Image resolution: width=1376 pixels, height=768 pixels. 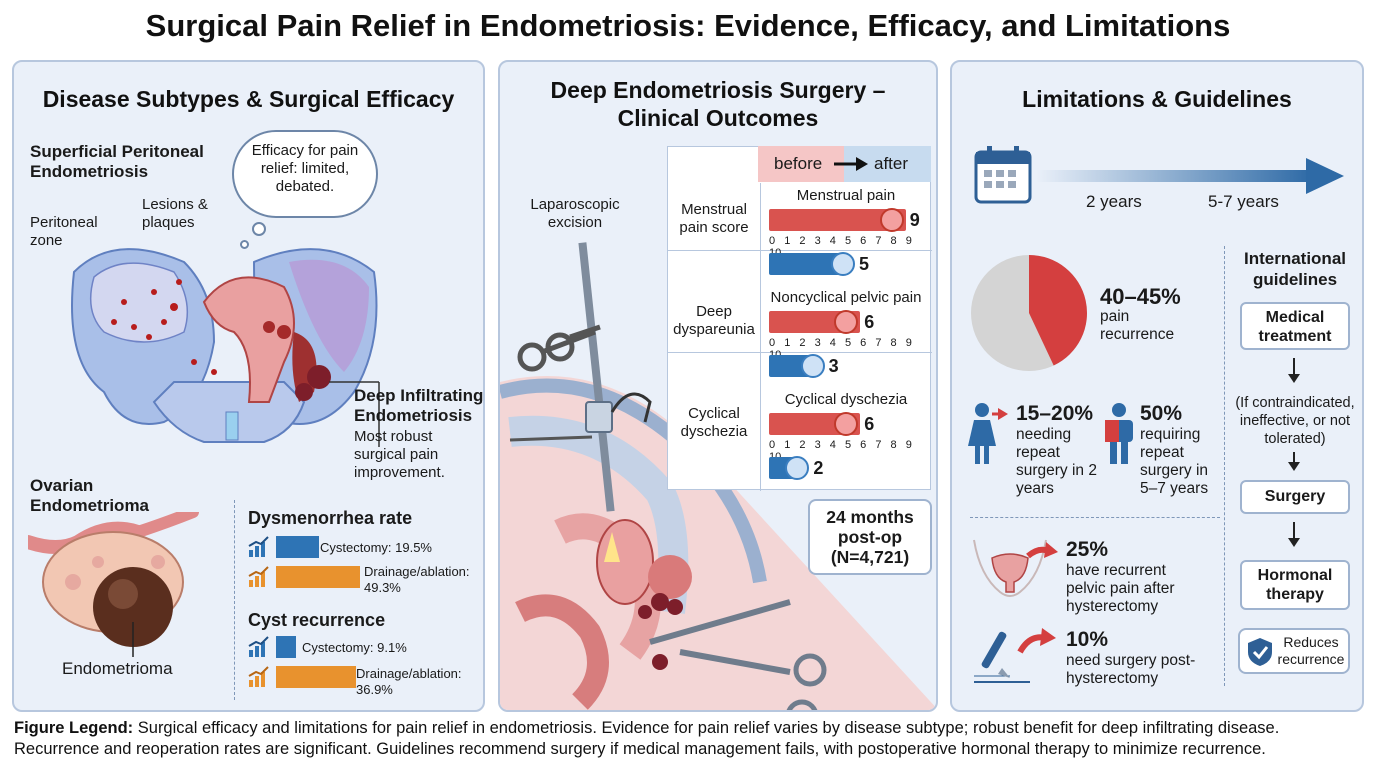 What do you see at coordinates (1190, 176) in the screenshot?
I see `timeline-arrow` at bounding box center [1190, 176].